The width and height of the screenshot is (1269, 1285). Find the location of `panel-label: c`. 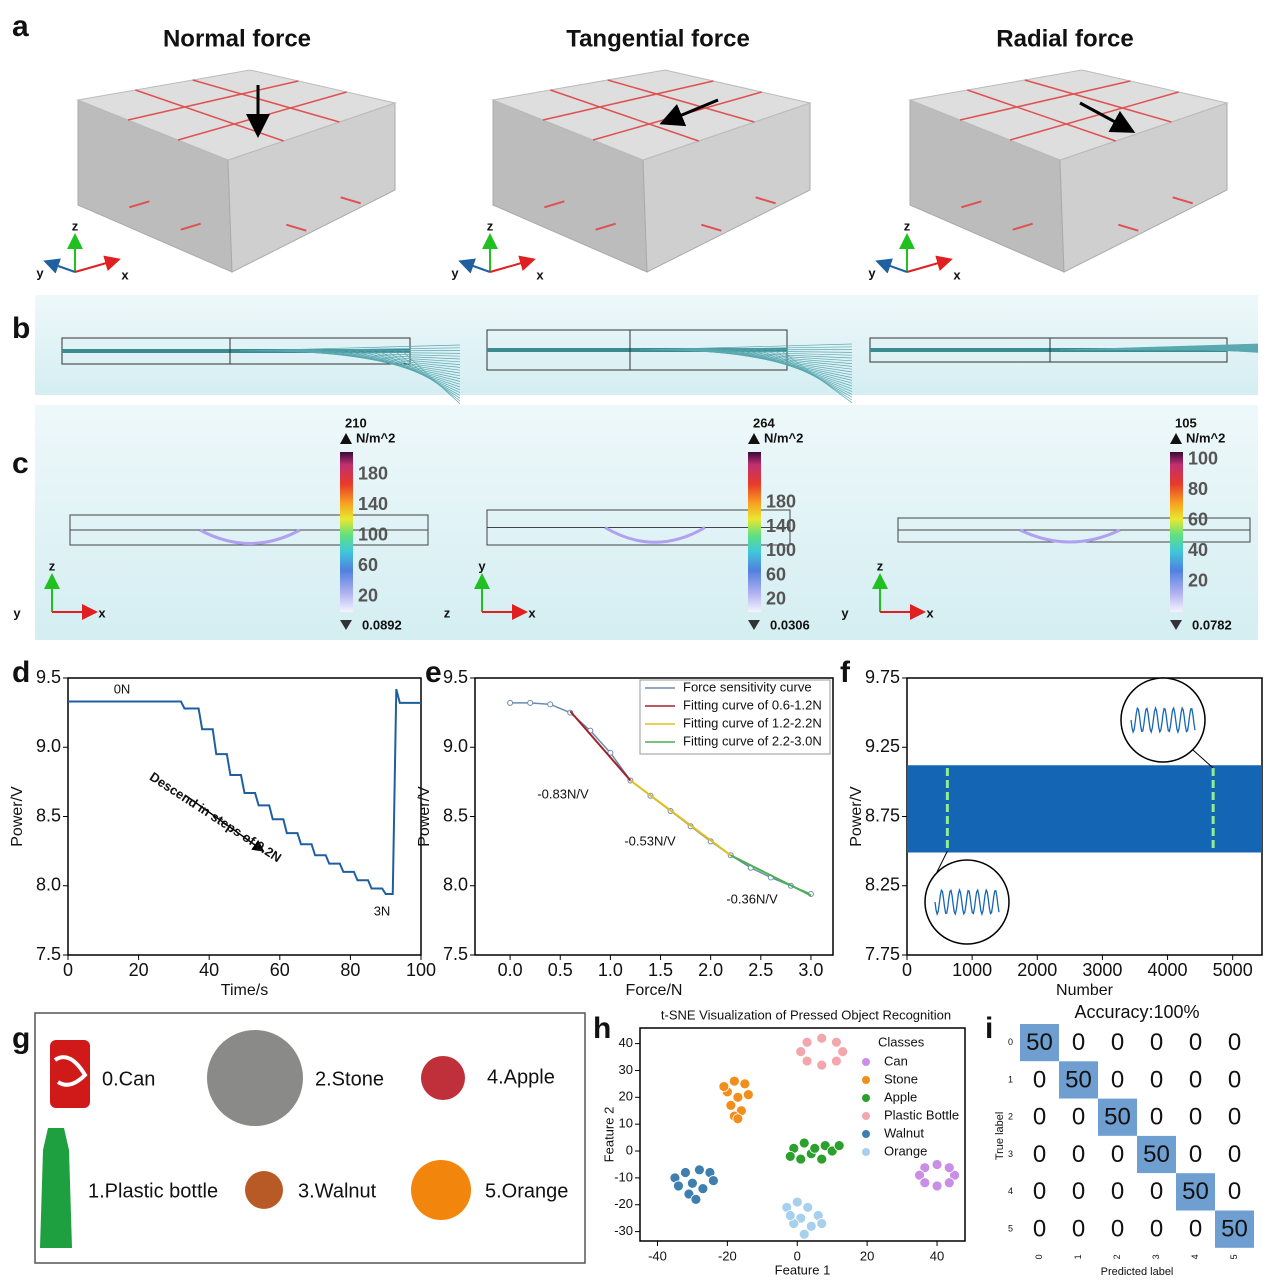

panel-label: c is located at coordinates (20, 463).